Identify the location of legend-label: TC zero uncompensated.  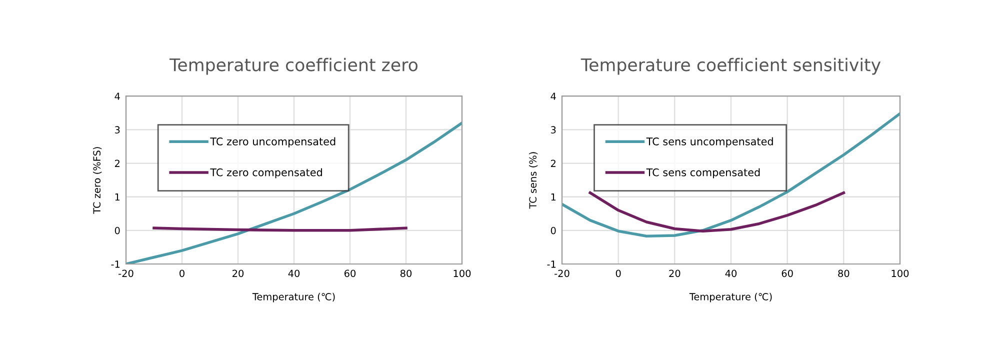
(273, 142).